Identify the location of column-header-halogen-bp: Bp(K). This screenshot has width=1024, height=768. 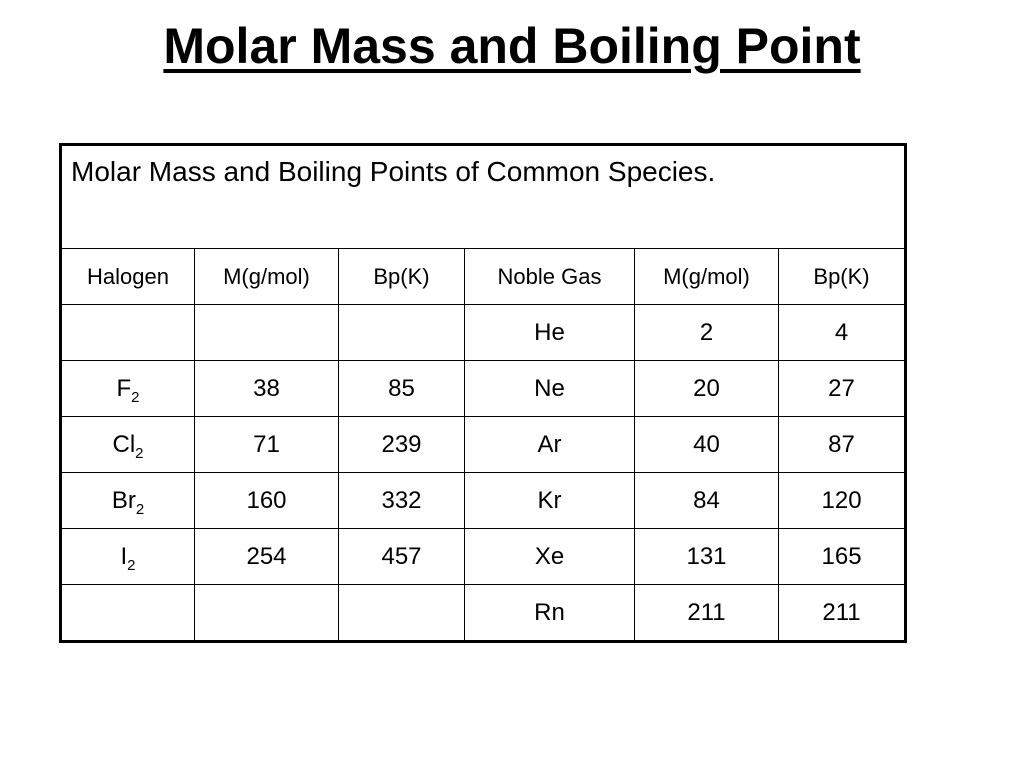
(401, 276).